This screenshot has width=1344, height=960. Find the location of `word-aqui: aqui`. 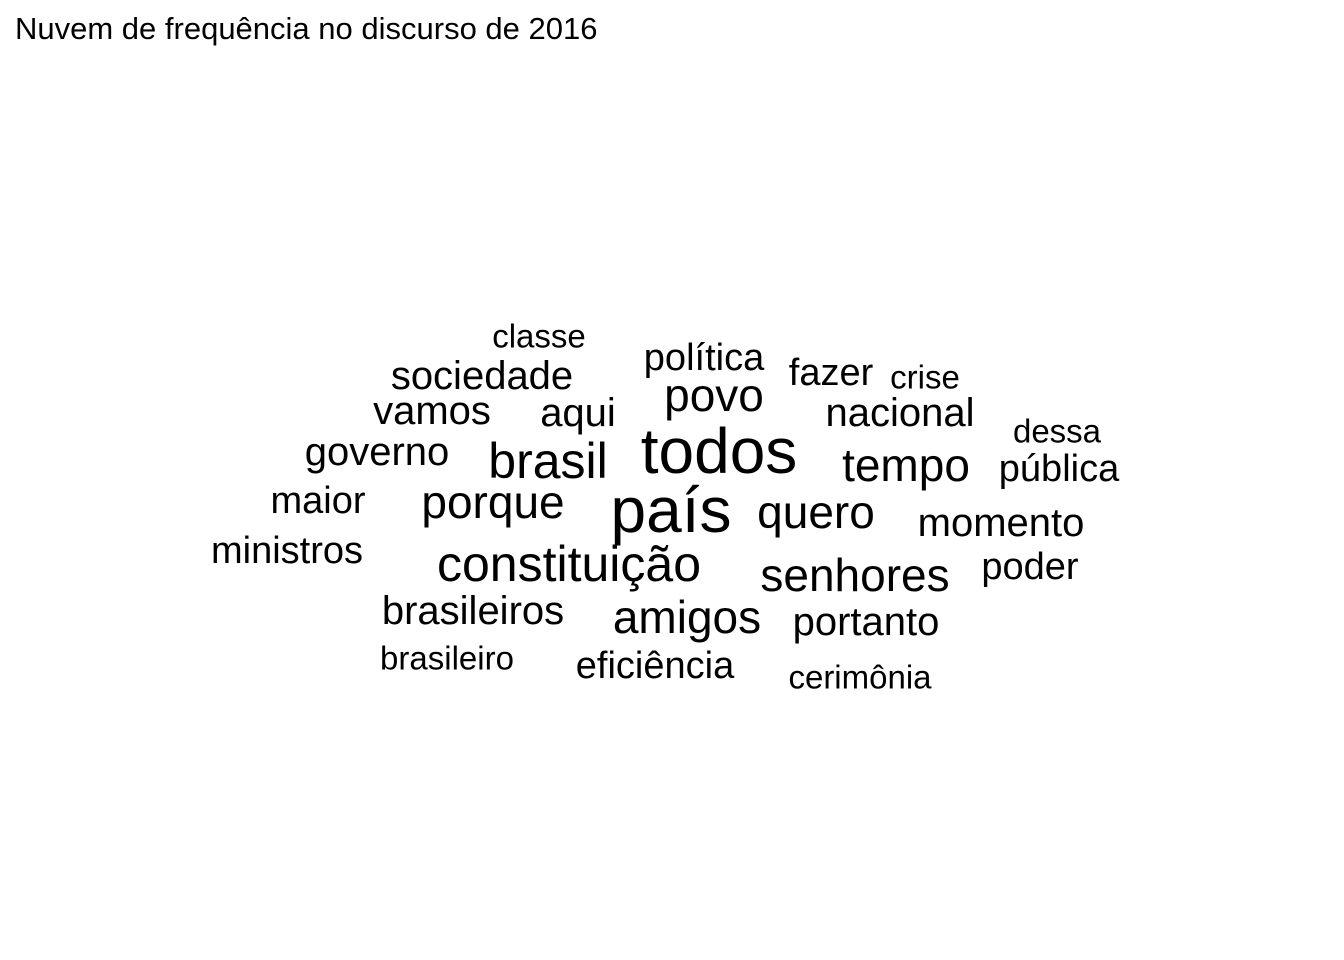

word-aqui: aqui is located at coordinates (578, 413).